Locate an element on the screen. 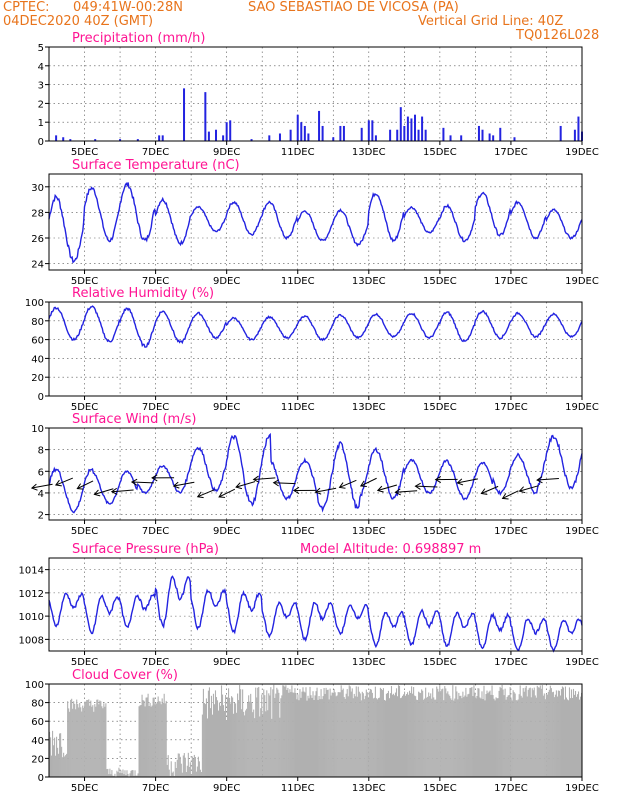 This screenshot has height=800, width=618. y-tick-label: 1010 is located at coordinates (31, 617).